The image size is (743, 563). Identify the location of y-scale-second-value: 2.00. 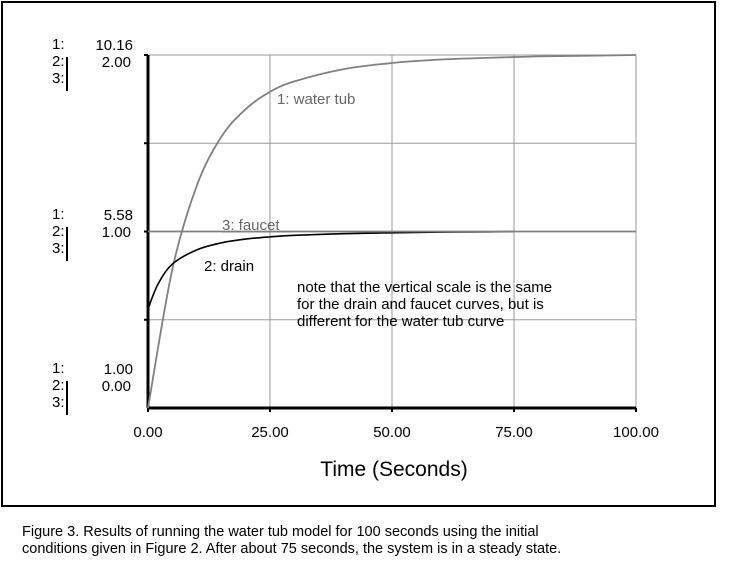
(116, 62).